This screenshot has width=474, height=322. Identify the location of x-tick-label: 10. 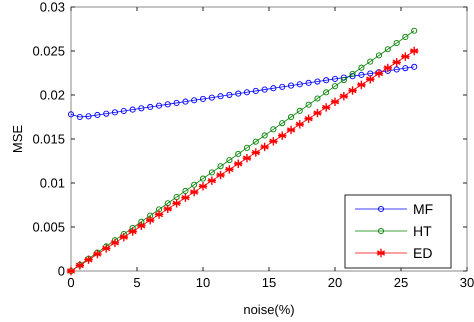
(203, 282).